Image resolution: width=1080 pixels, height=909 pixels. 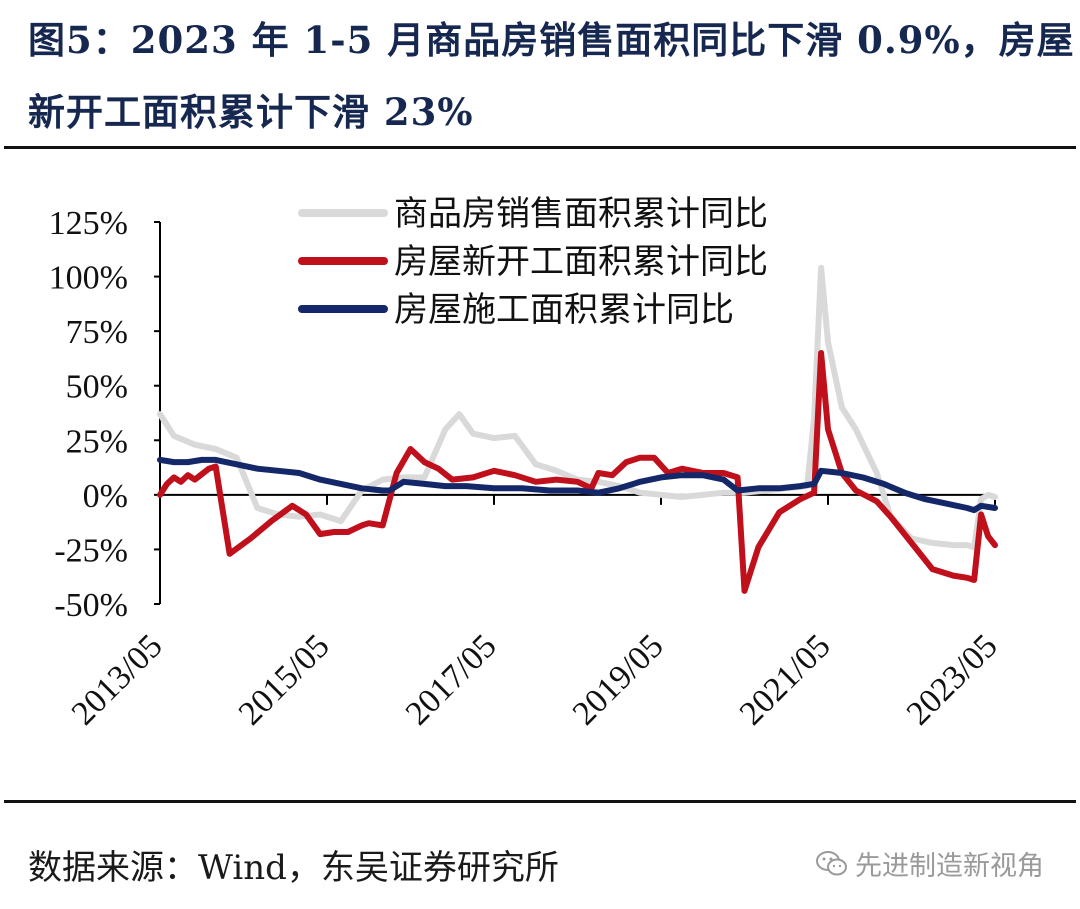 I want to click on chart-title-line-2: 新开工面积累计下滑 23%, so click(x=251, y=112).